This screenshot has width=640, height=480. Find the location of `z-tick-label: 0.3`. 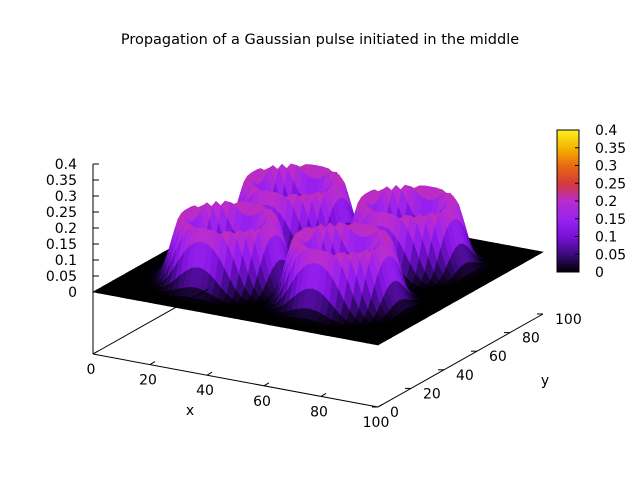

z-tick-label: 0.3 is located at coordinates (66, 197).